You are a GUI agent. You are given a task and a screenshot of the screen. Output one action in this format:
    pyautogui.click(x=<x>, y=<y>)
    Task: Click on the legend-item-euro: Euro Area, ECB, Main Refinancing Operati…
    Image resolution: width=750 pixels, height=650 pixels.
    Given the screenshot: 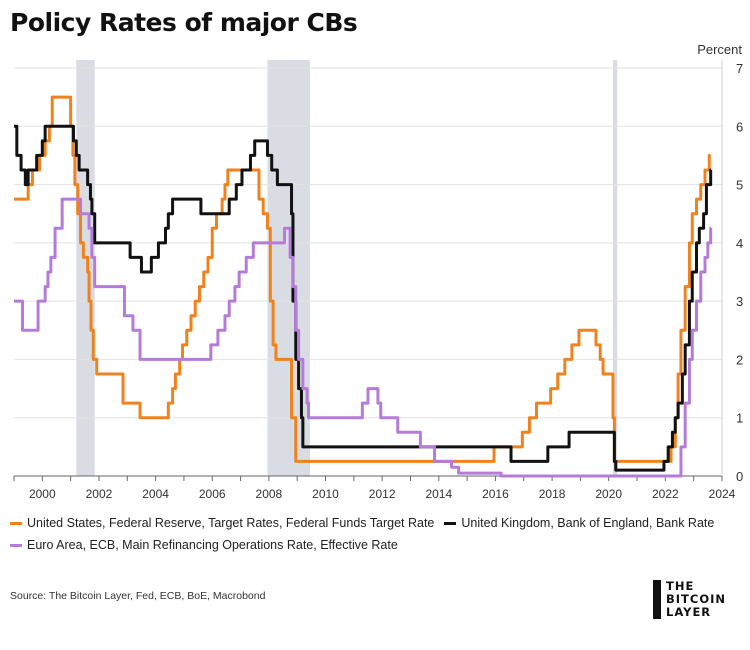 What is the action you would take?
    pyautogui.click(x=204, y=545)
    